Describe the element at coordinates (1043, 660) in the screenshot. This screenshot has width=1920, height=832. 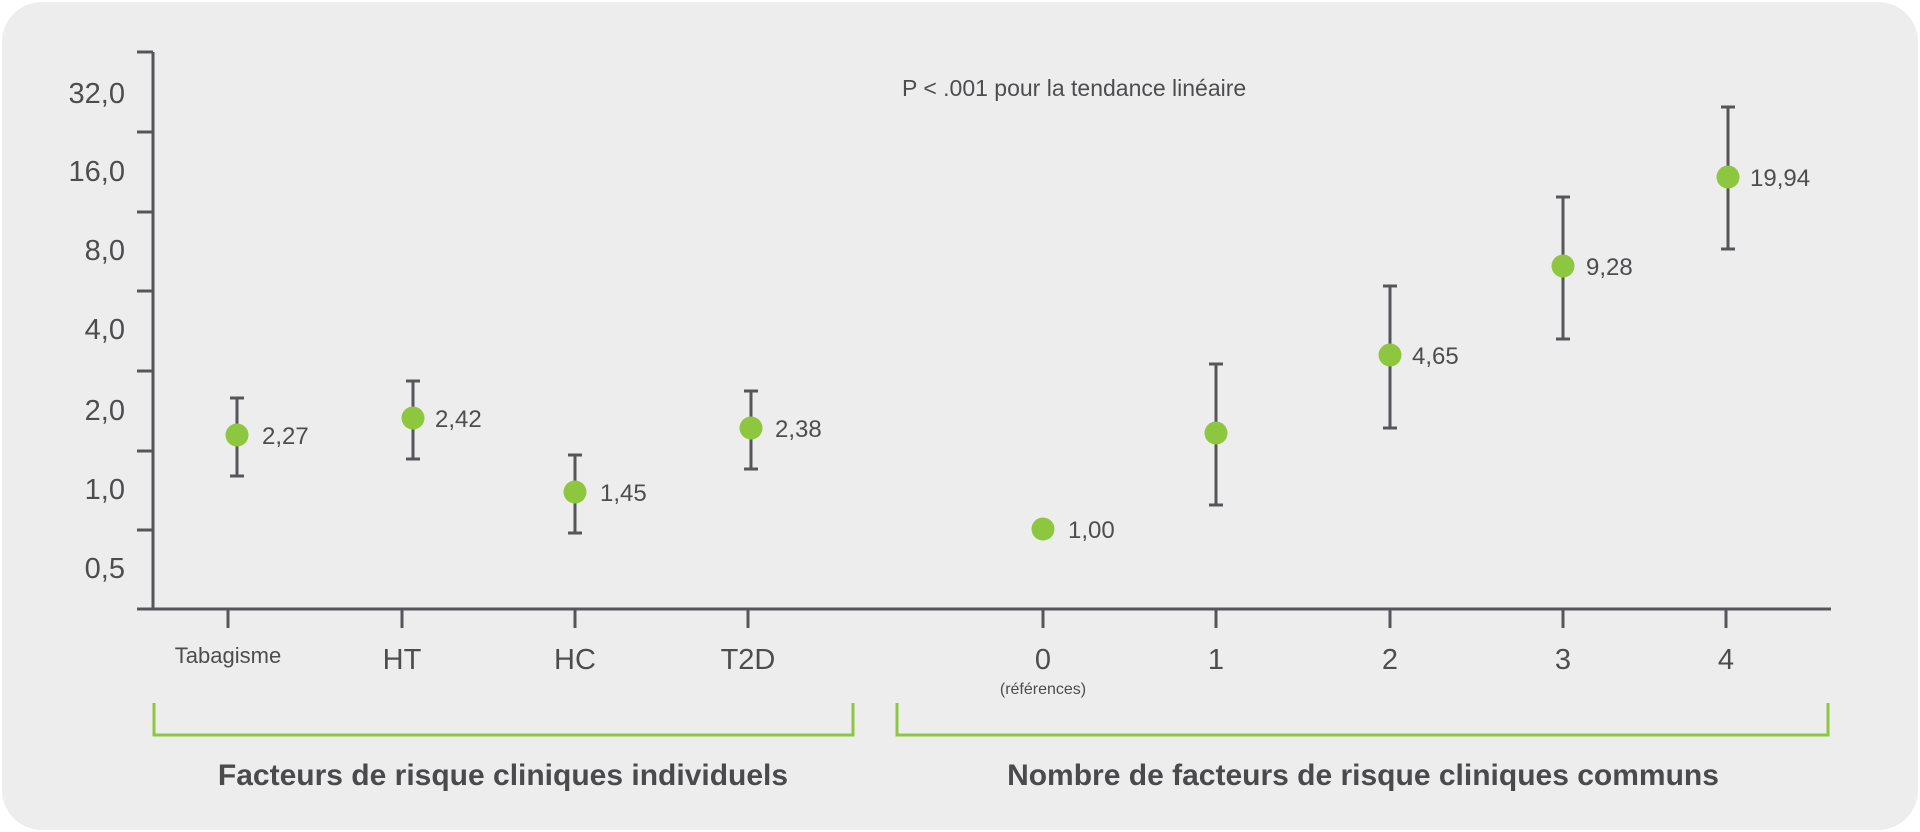
I see `x-tick-label-0: 0` at that location.